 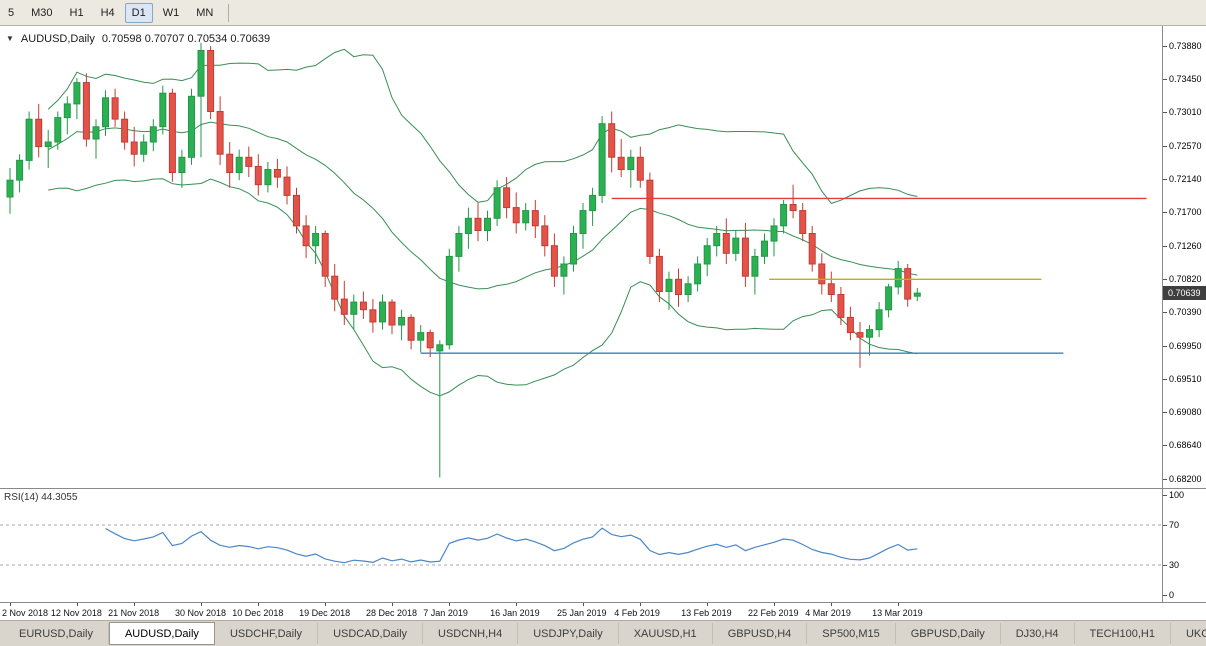 I want to click on tab-usdjpy-daily: USDJPY,Daily, so click(x=568, y=633).